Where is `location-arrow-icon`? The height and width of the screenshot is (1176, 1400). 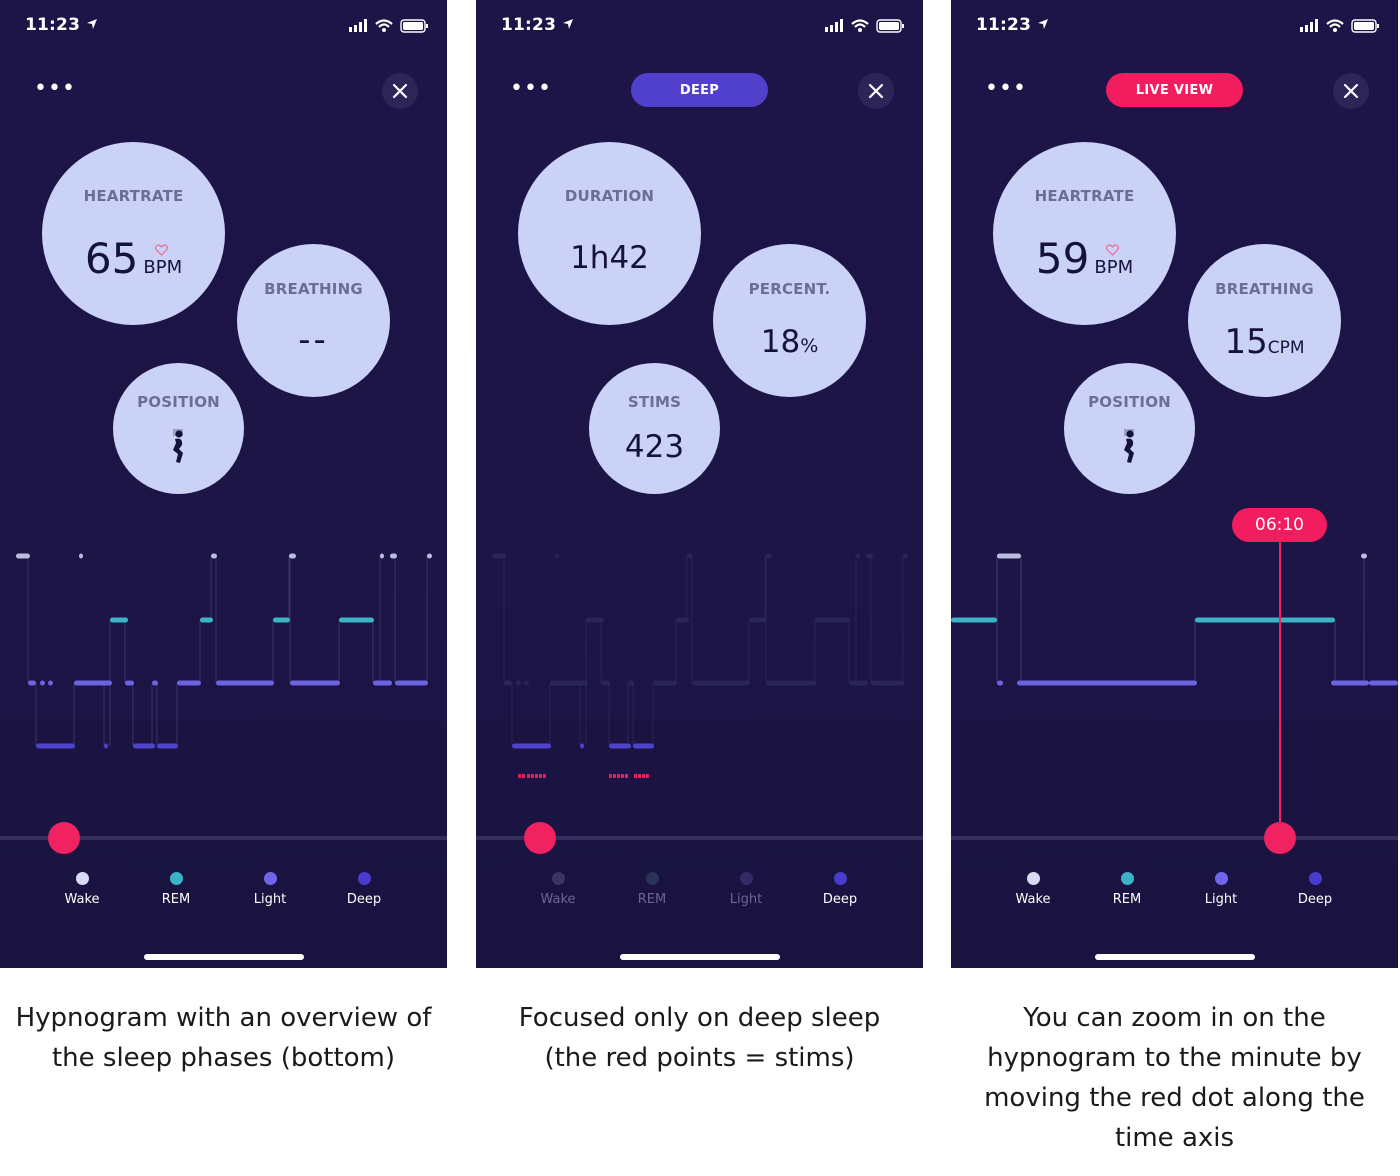 location-arrow-icon is located at coordinates (1043, 24).